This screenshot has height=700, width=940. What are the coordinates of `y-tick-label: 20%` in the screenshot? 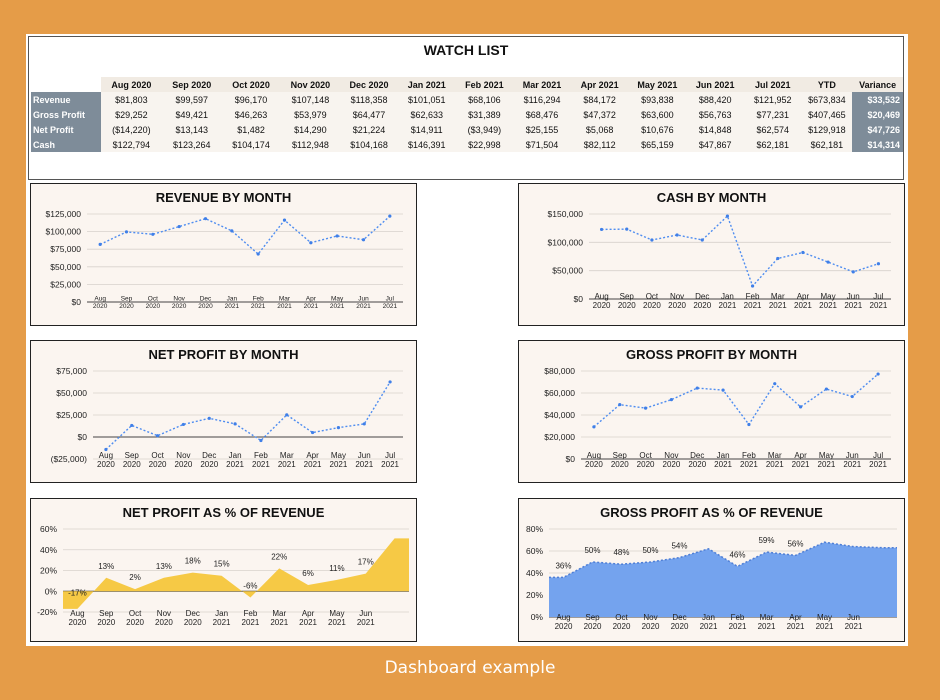 It's located at (534, 595).